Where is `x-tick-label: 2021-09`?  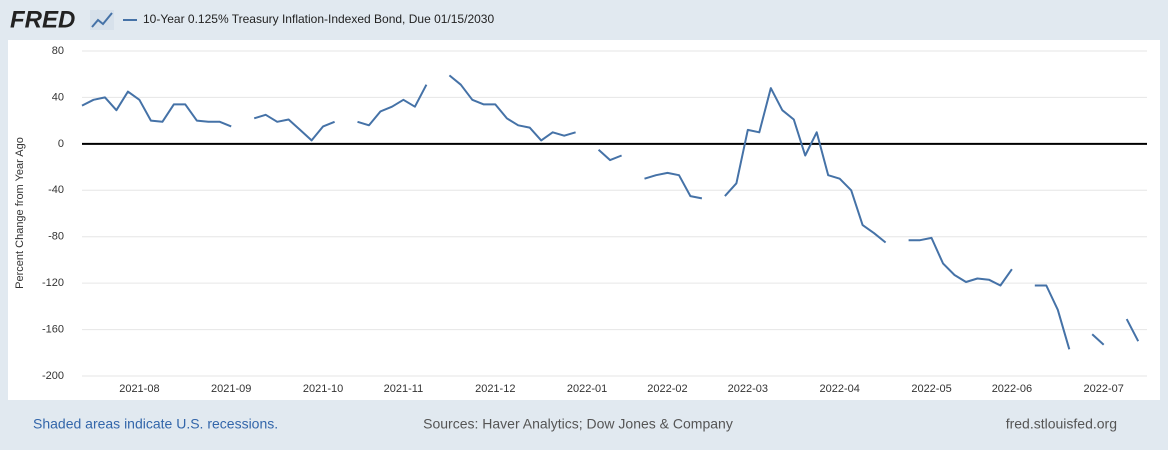
x-tick-label: 2021-09 is located at coordinates (231, 389).